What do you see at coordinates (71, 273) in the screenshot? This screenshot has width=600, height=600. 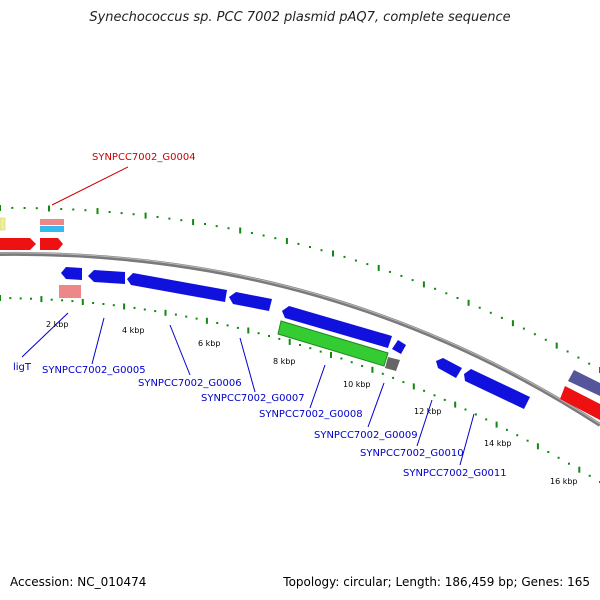 I see `feature-reverse-g0005a` at bounding box center [71, 273].